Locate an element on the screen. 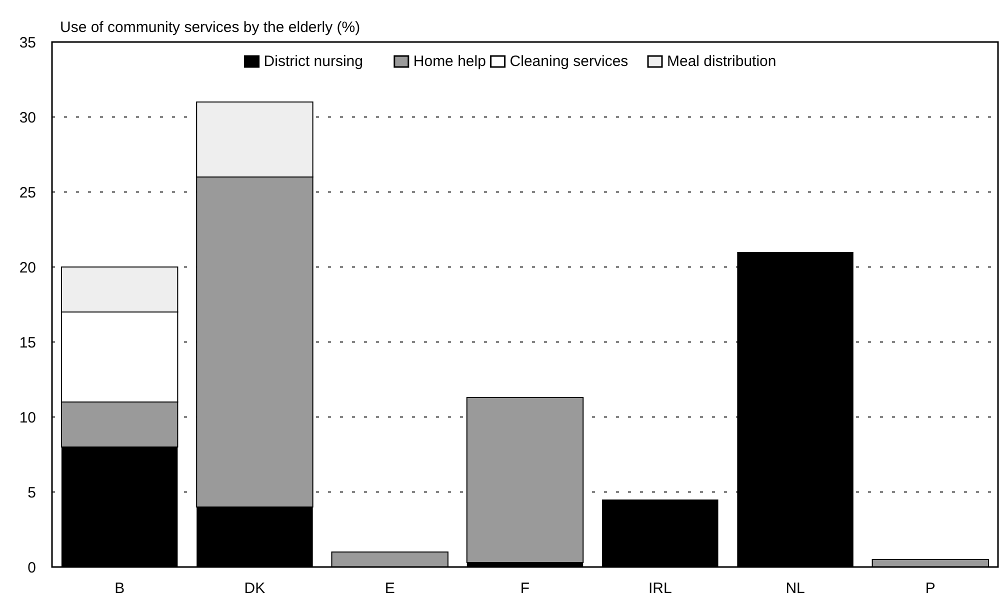  bar is located at coordinates (525, 480).